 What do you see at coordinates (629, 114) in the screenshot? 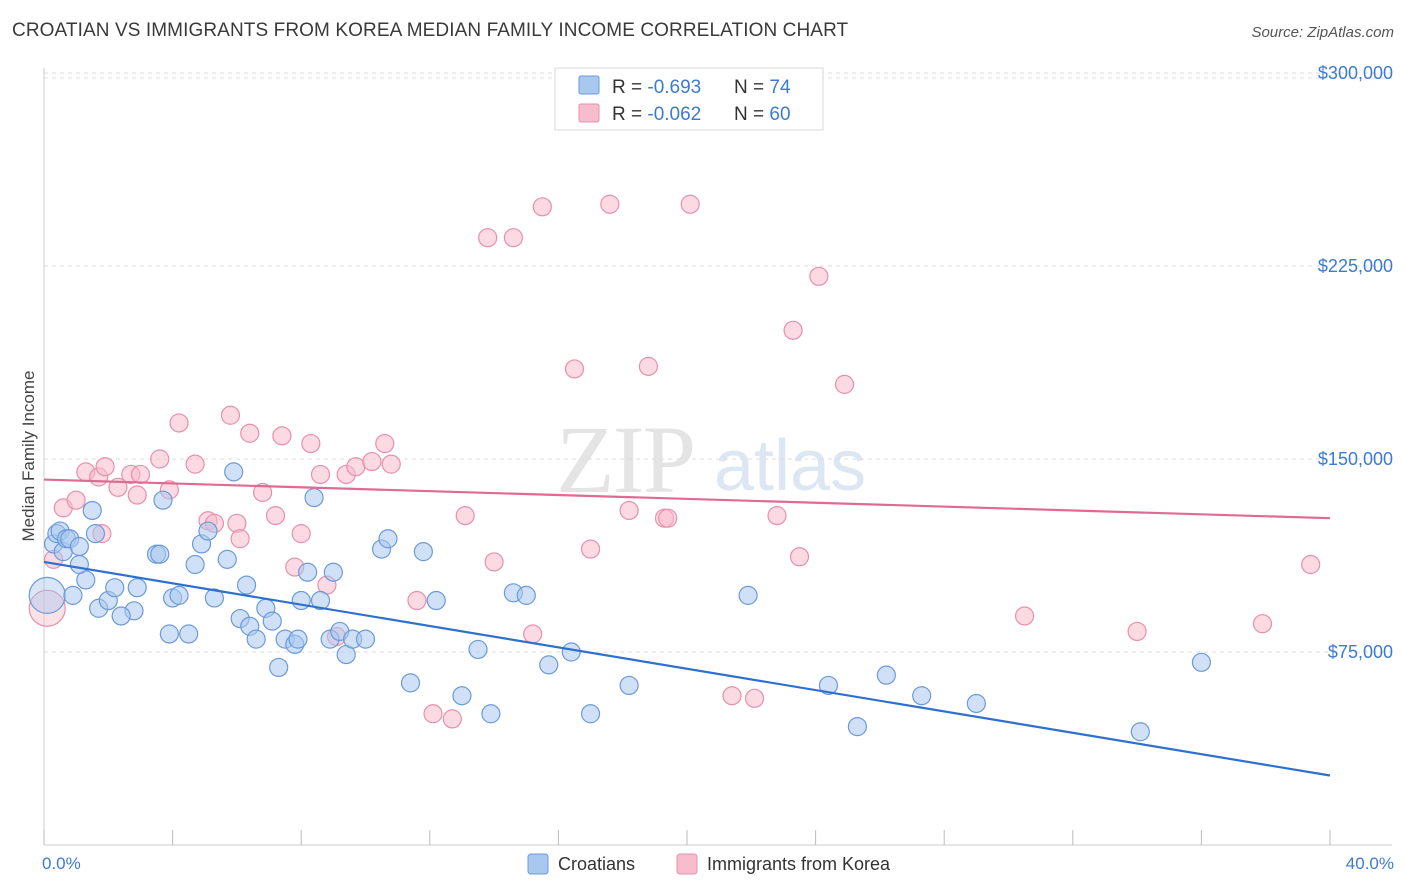
I see `stats-r-label-korea: R =` at bounding box center [629, 114].